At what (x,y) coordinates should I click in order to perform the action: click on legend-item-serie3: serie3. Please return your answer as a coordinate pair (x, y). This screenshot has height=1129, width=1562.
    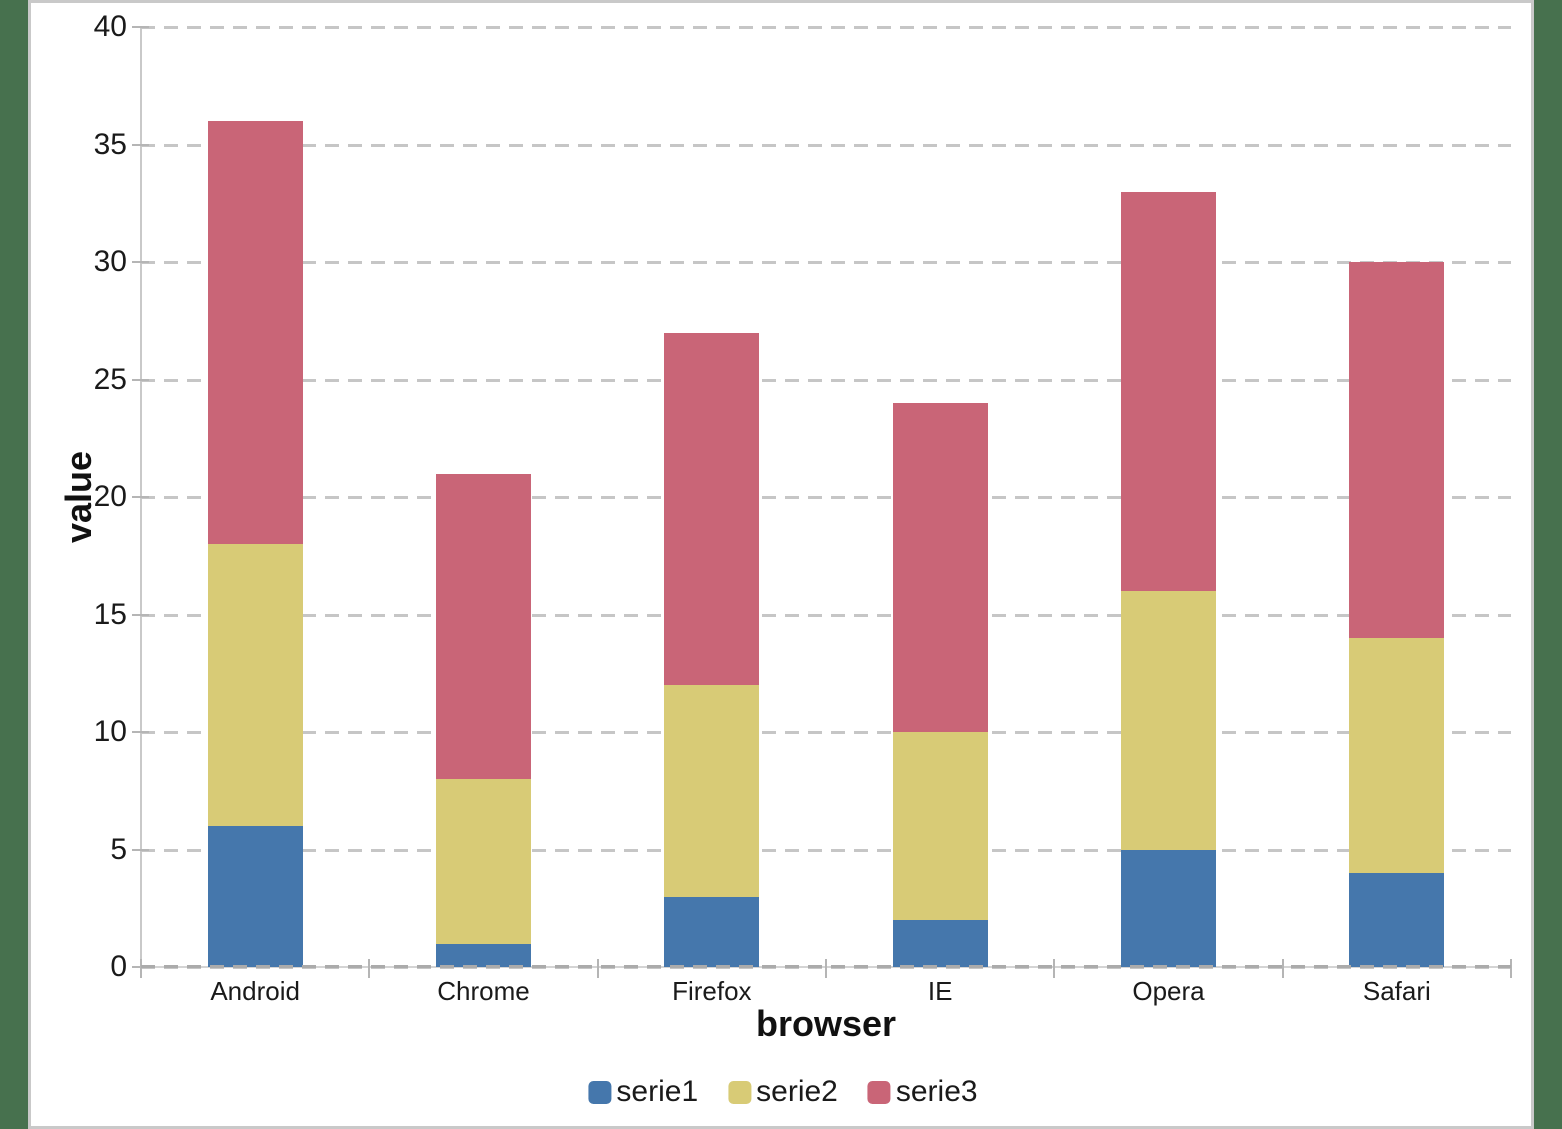
    Looking at the image, I should click on (922, 1092).